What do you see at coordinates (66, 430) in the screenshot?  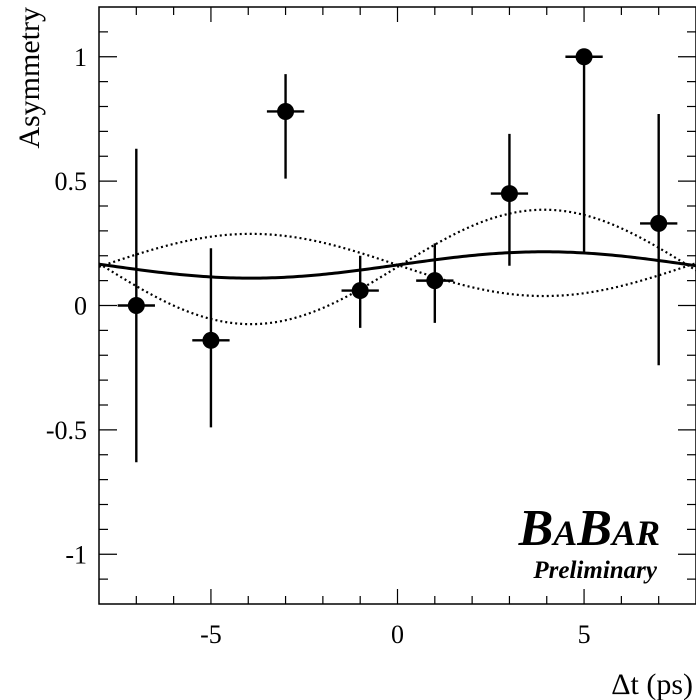 I see `y-tick-label: -0.5` at bounding box center [66, 430].